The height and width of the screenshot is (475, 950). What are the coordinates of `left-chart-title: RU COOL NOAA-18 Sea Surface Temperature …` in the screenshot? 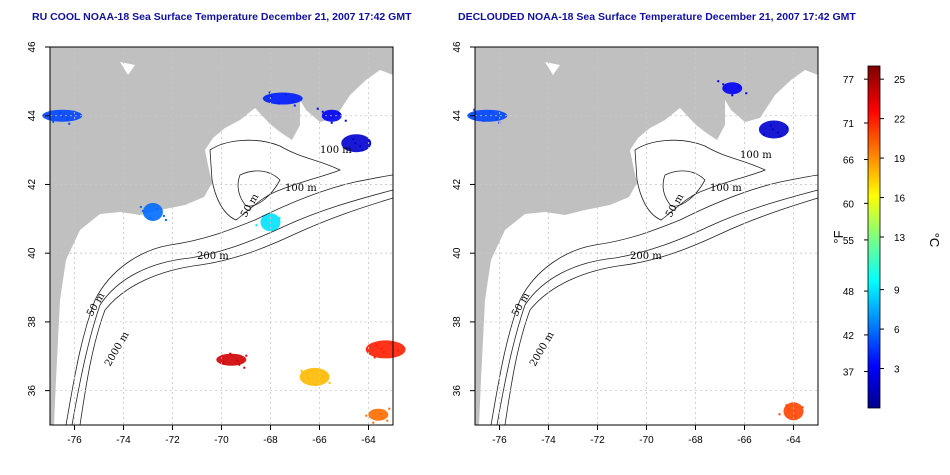 It's located at (222, 17).